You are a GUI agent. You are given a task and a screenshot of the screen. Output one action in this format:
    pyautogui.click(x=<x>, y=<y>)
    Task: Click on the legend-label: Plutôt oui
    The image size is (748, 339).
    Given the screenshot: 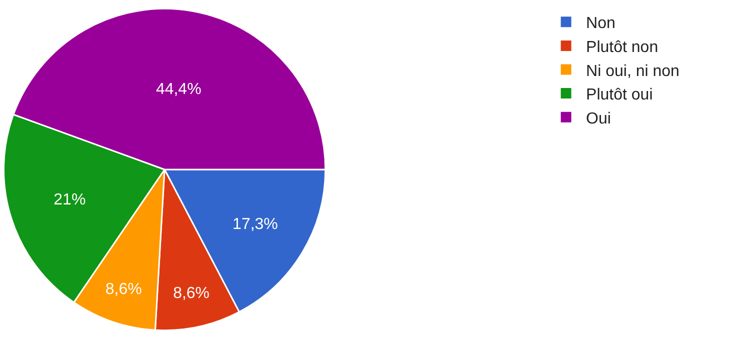 What is the action you would take?
    pyautogui.click(x=619, y=95)
    